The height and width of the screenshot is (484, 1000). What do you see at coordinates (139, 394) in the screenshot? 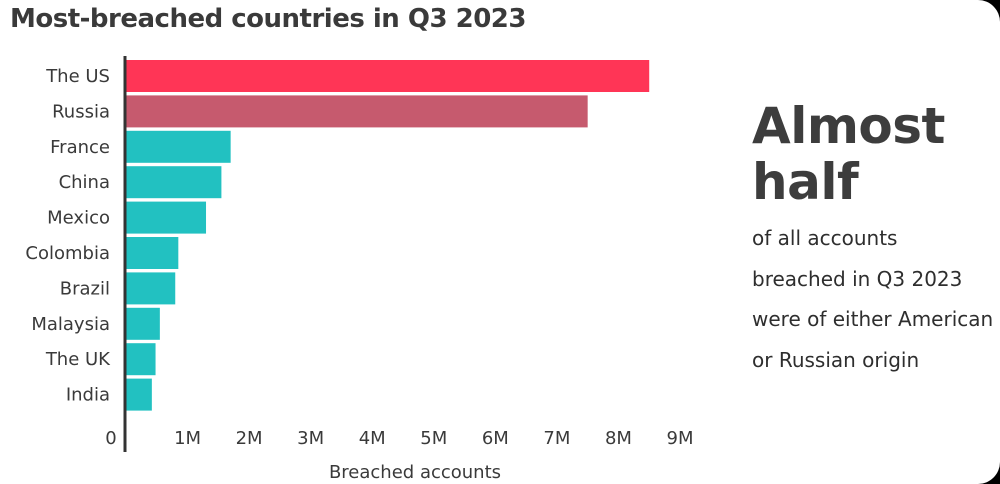
I see `bar-india` at bounding box center [139, 394].